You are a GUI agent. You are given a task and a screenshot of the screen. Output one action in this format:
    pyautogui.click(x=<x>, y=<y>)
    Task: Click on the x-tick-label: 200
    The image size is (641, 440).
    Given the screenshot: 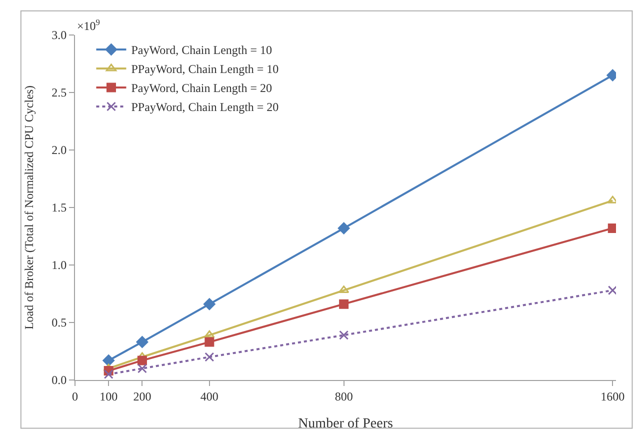 What is the action you would take?
    pyautogui.click(x=142, y=396)
    